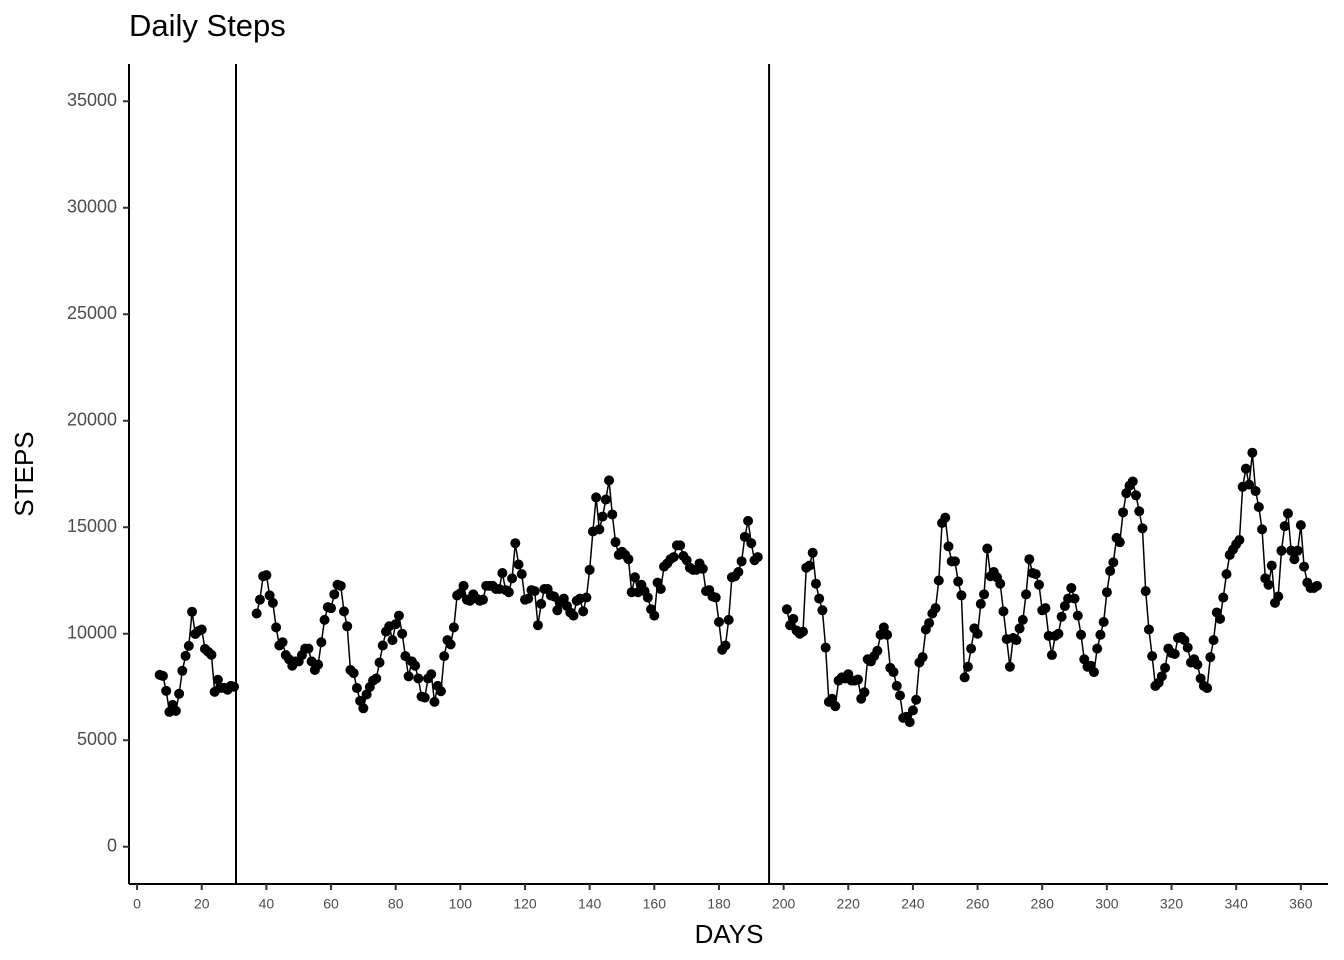 The height and width of the screenshot is (960, 1344). I want to click on x-tick-label: 320, so click(1172, 904).